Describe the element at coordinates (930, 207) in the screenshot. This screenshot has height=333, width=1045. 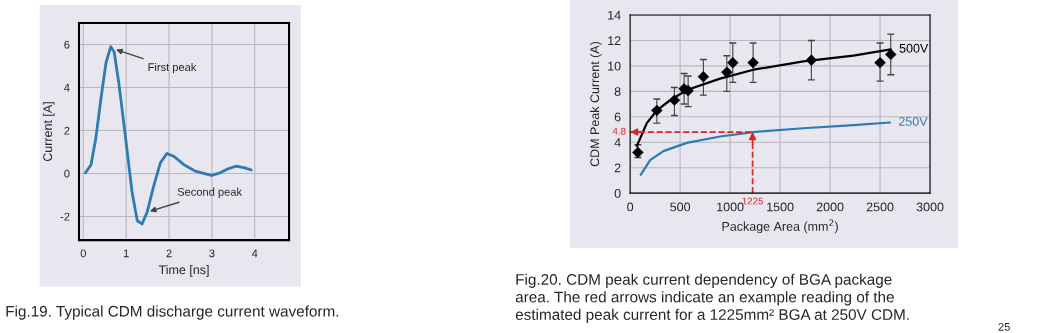
I see `x-tick-label: 3000` at that location.